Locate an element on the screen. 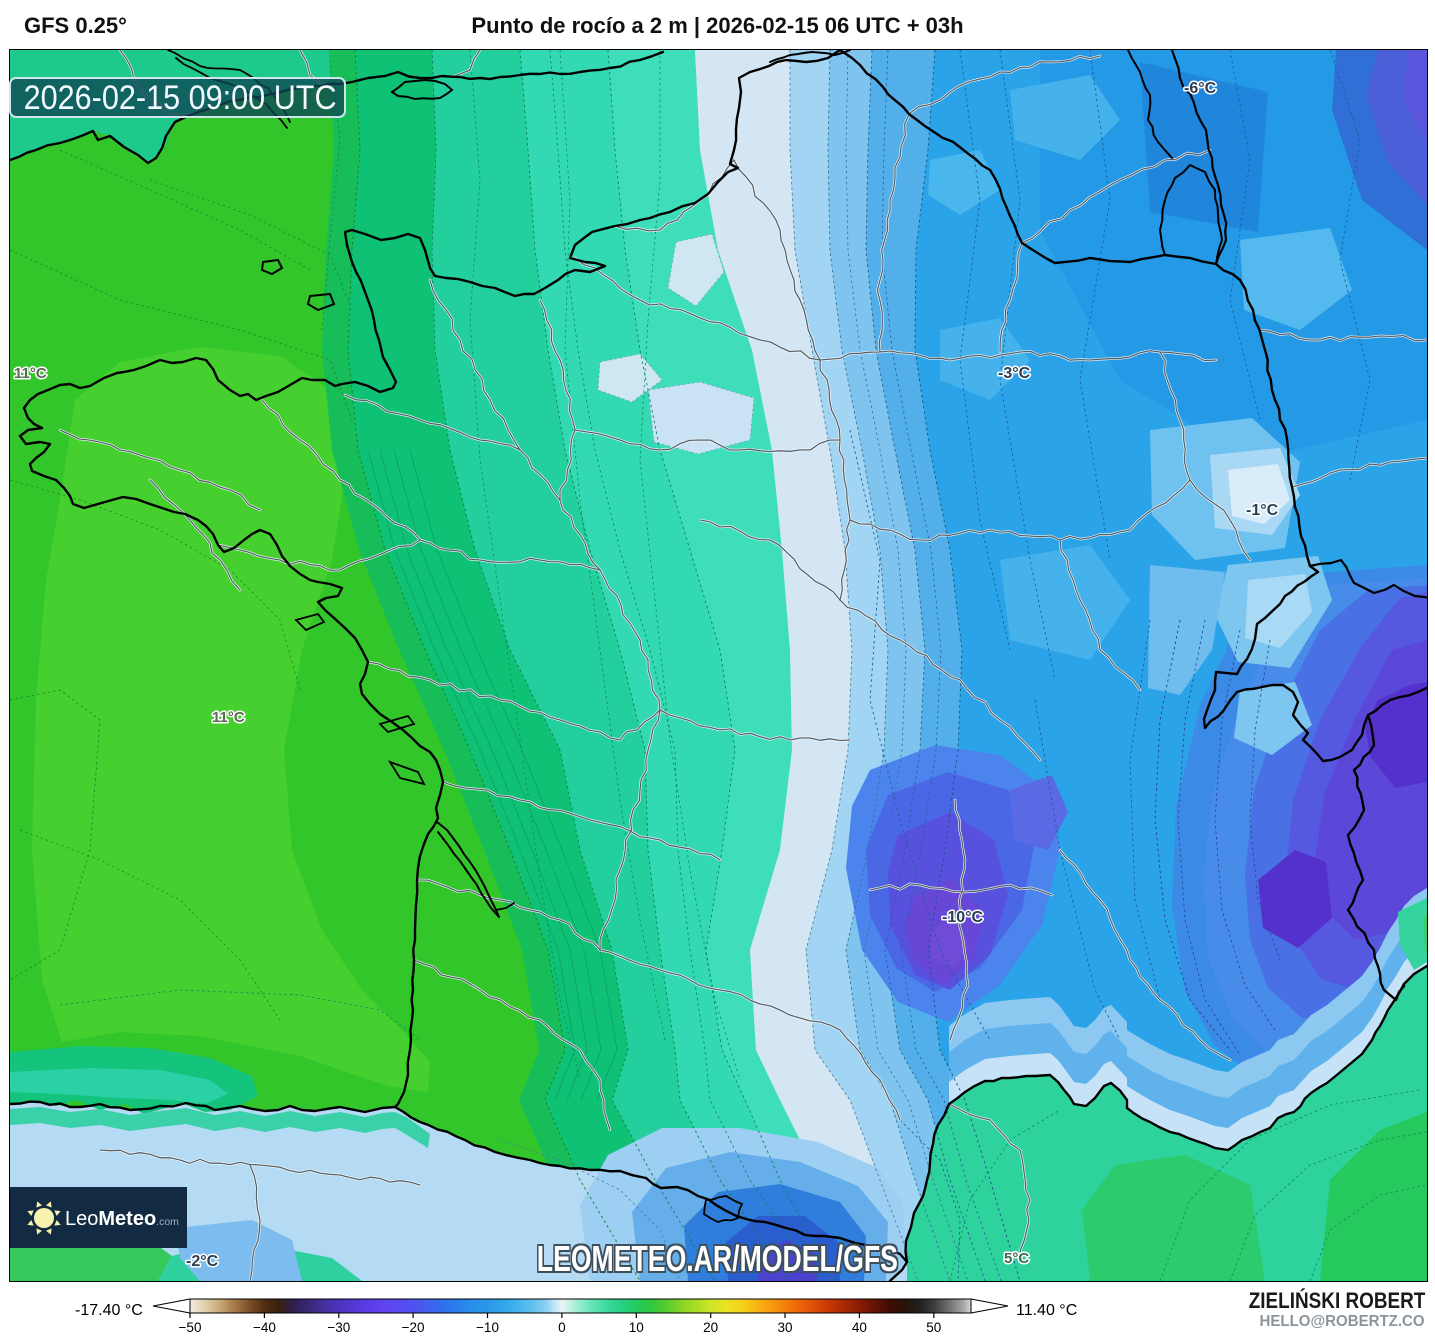 The image size is (1435, 1343). svg-text: LeoMeteo.com is located at coordinates (122, 1219).